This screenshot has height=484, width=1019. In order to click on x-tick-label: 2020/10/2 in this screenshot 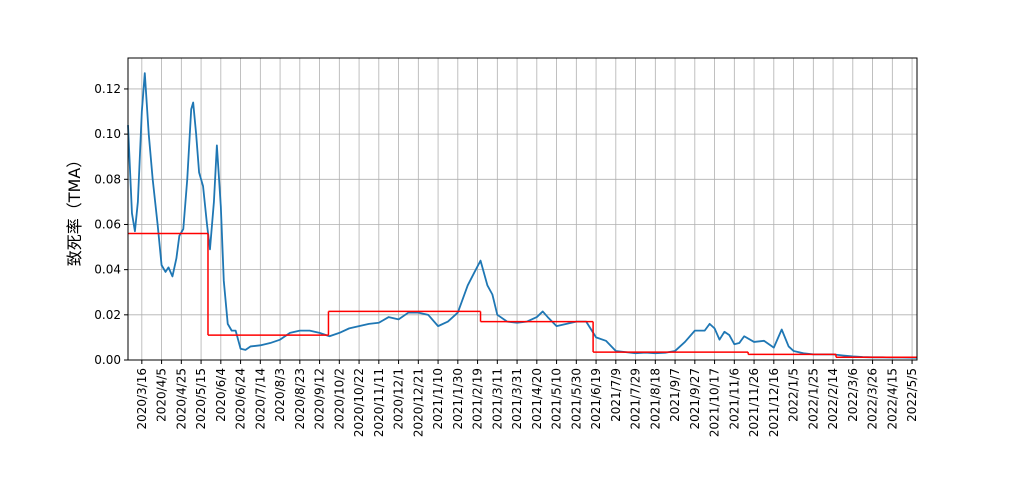, I will do `click(339, 399)`.